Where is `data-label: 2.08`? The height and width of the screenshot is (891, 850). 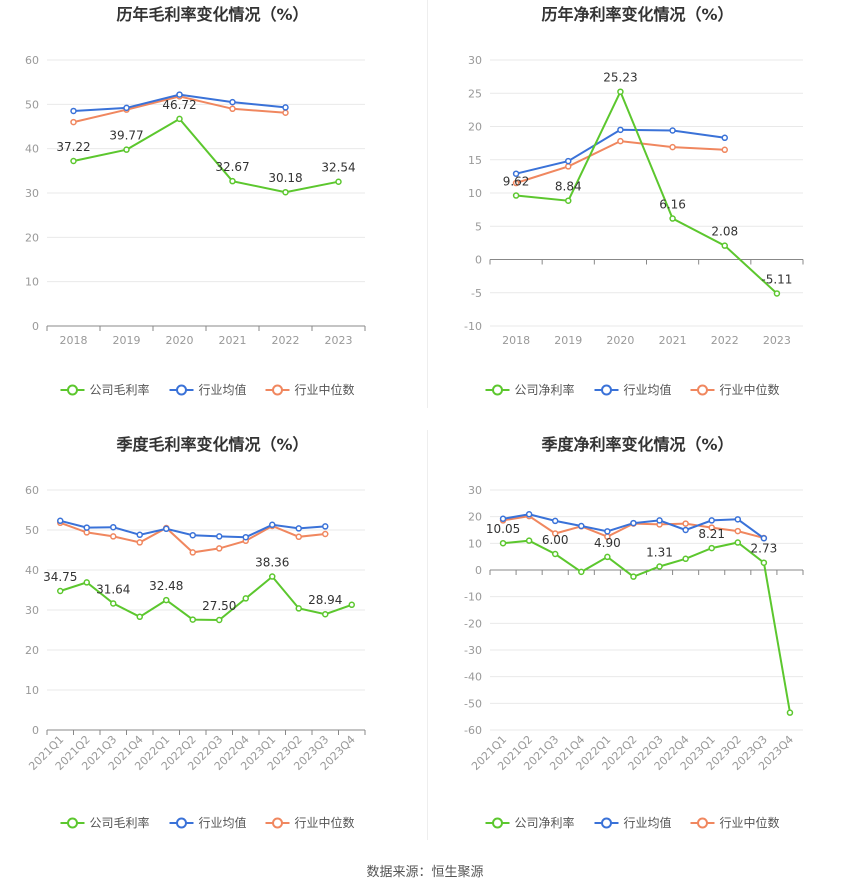 data-label: 2.08 is located at coordinates (724, 232).